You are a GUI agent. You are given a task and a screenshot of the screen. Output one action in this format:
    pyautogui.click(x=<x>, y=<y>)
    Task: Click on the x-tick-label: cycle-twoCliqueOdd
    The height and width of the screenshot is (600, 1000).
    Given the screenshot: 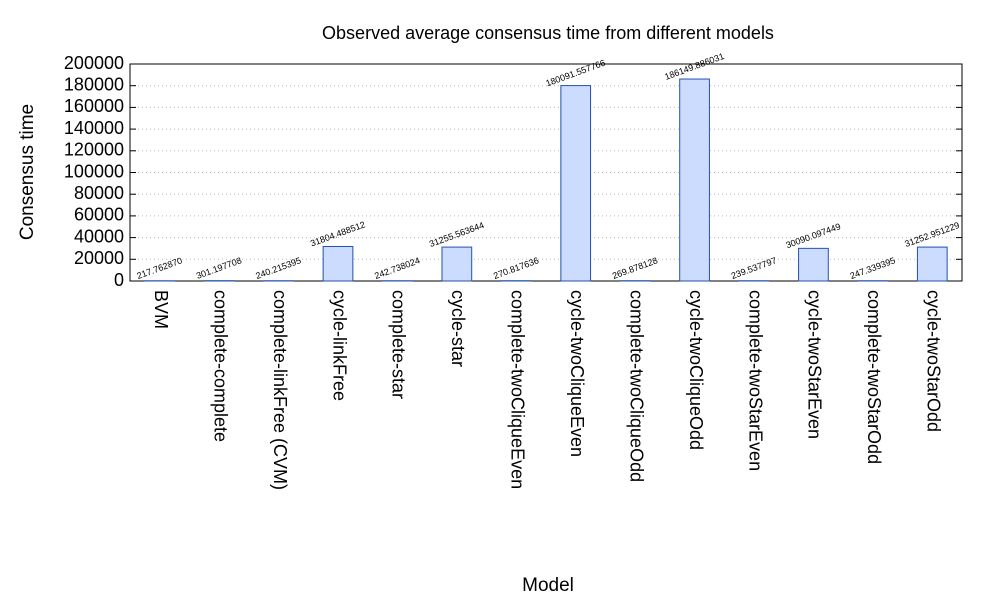 What is the action you would take?
    pyautogui.click(x=696, y=370)
    